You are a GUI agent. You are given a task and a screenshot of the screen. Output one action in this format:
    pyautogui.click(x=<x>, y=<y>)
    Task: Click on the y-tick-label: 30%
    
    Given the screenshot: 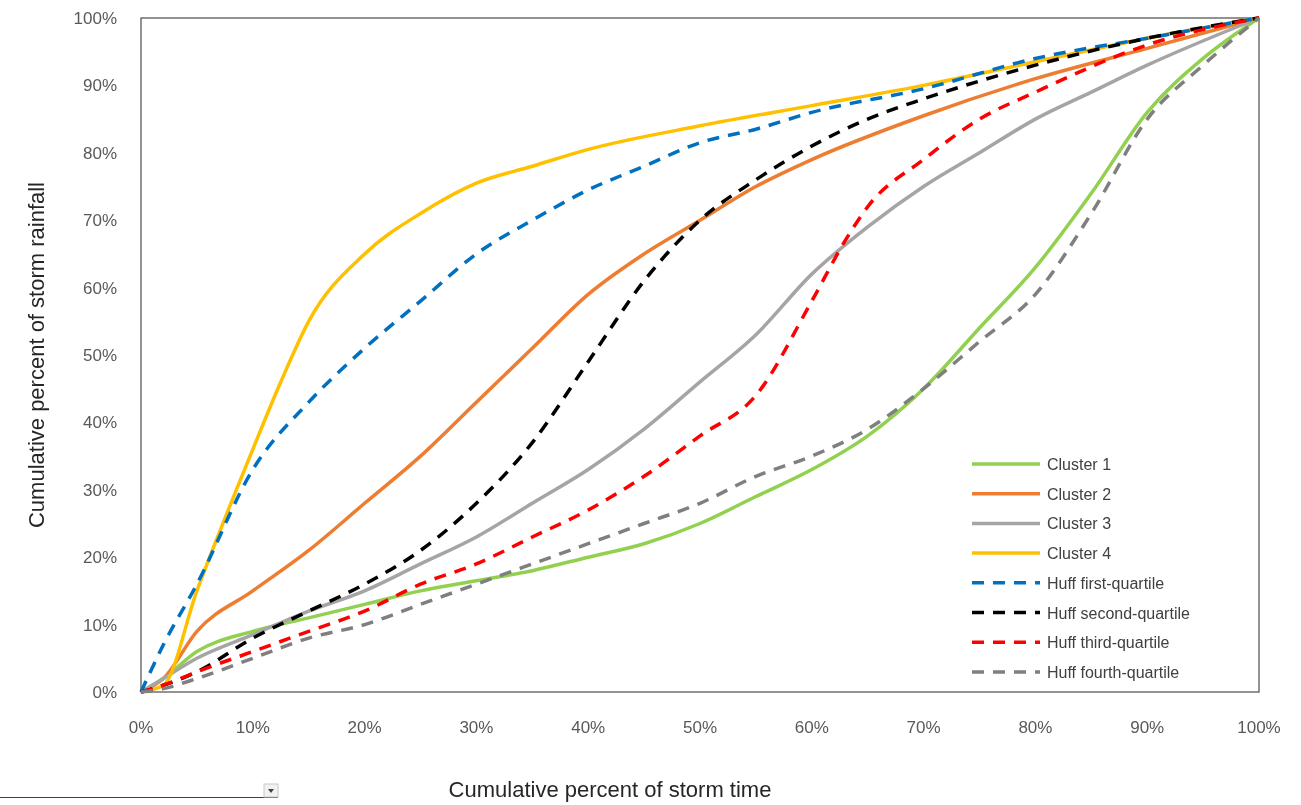 What is the action you would take?
    pyautogui.click(x=99, y=490)
    